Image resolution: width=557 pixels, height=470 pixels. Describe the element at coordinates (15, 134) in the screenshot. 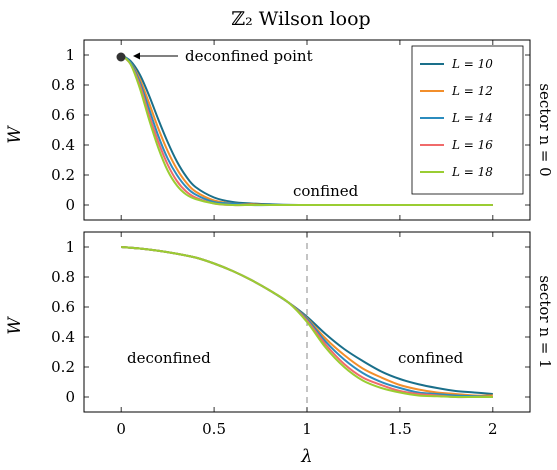

I see `top-ylabel: W` at that location.